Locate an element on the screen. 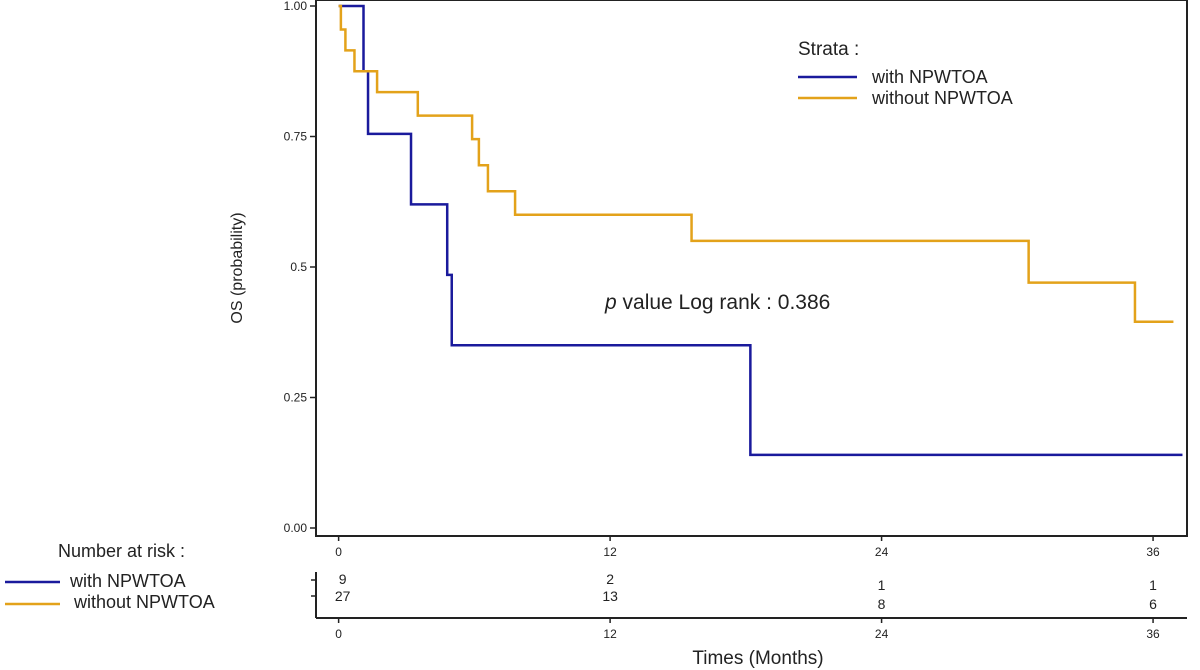 The height and width of the screenshot is (670, 1200). legend: Strata : with NPWTOA without NPWTOA is located at coordinates (905, 73).